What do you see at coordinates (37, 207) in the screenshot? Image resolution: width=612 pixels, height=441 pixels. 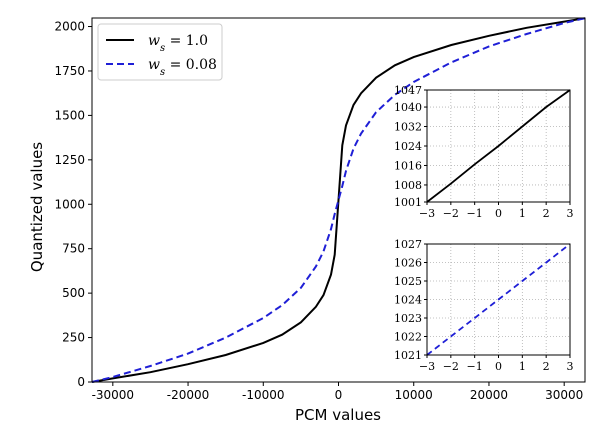 I see `y-axis-label: Quantized values` at bounding box center [37, 207].